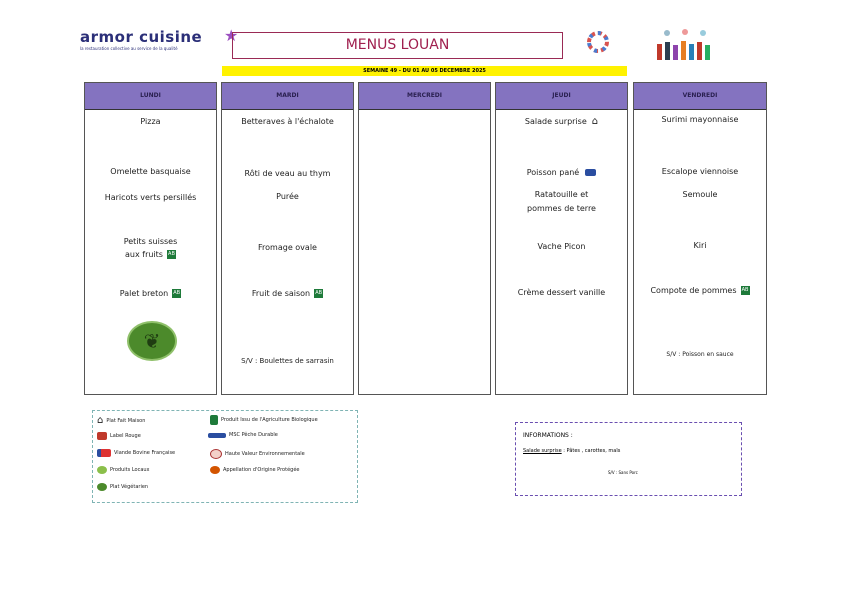  What do you see at coordinates (700, 354) in the screenshot?
I see `menu-item: S/V : Poisson en sauce` at bounding box center [700, 354].